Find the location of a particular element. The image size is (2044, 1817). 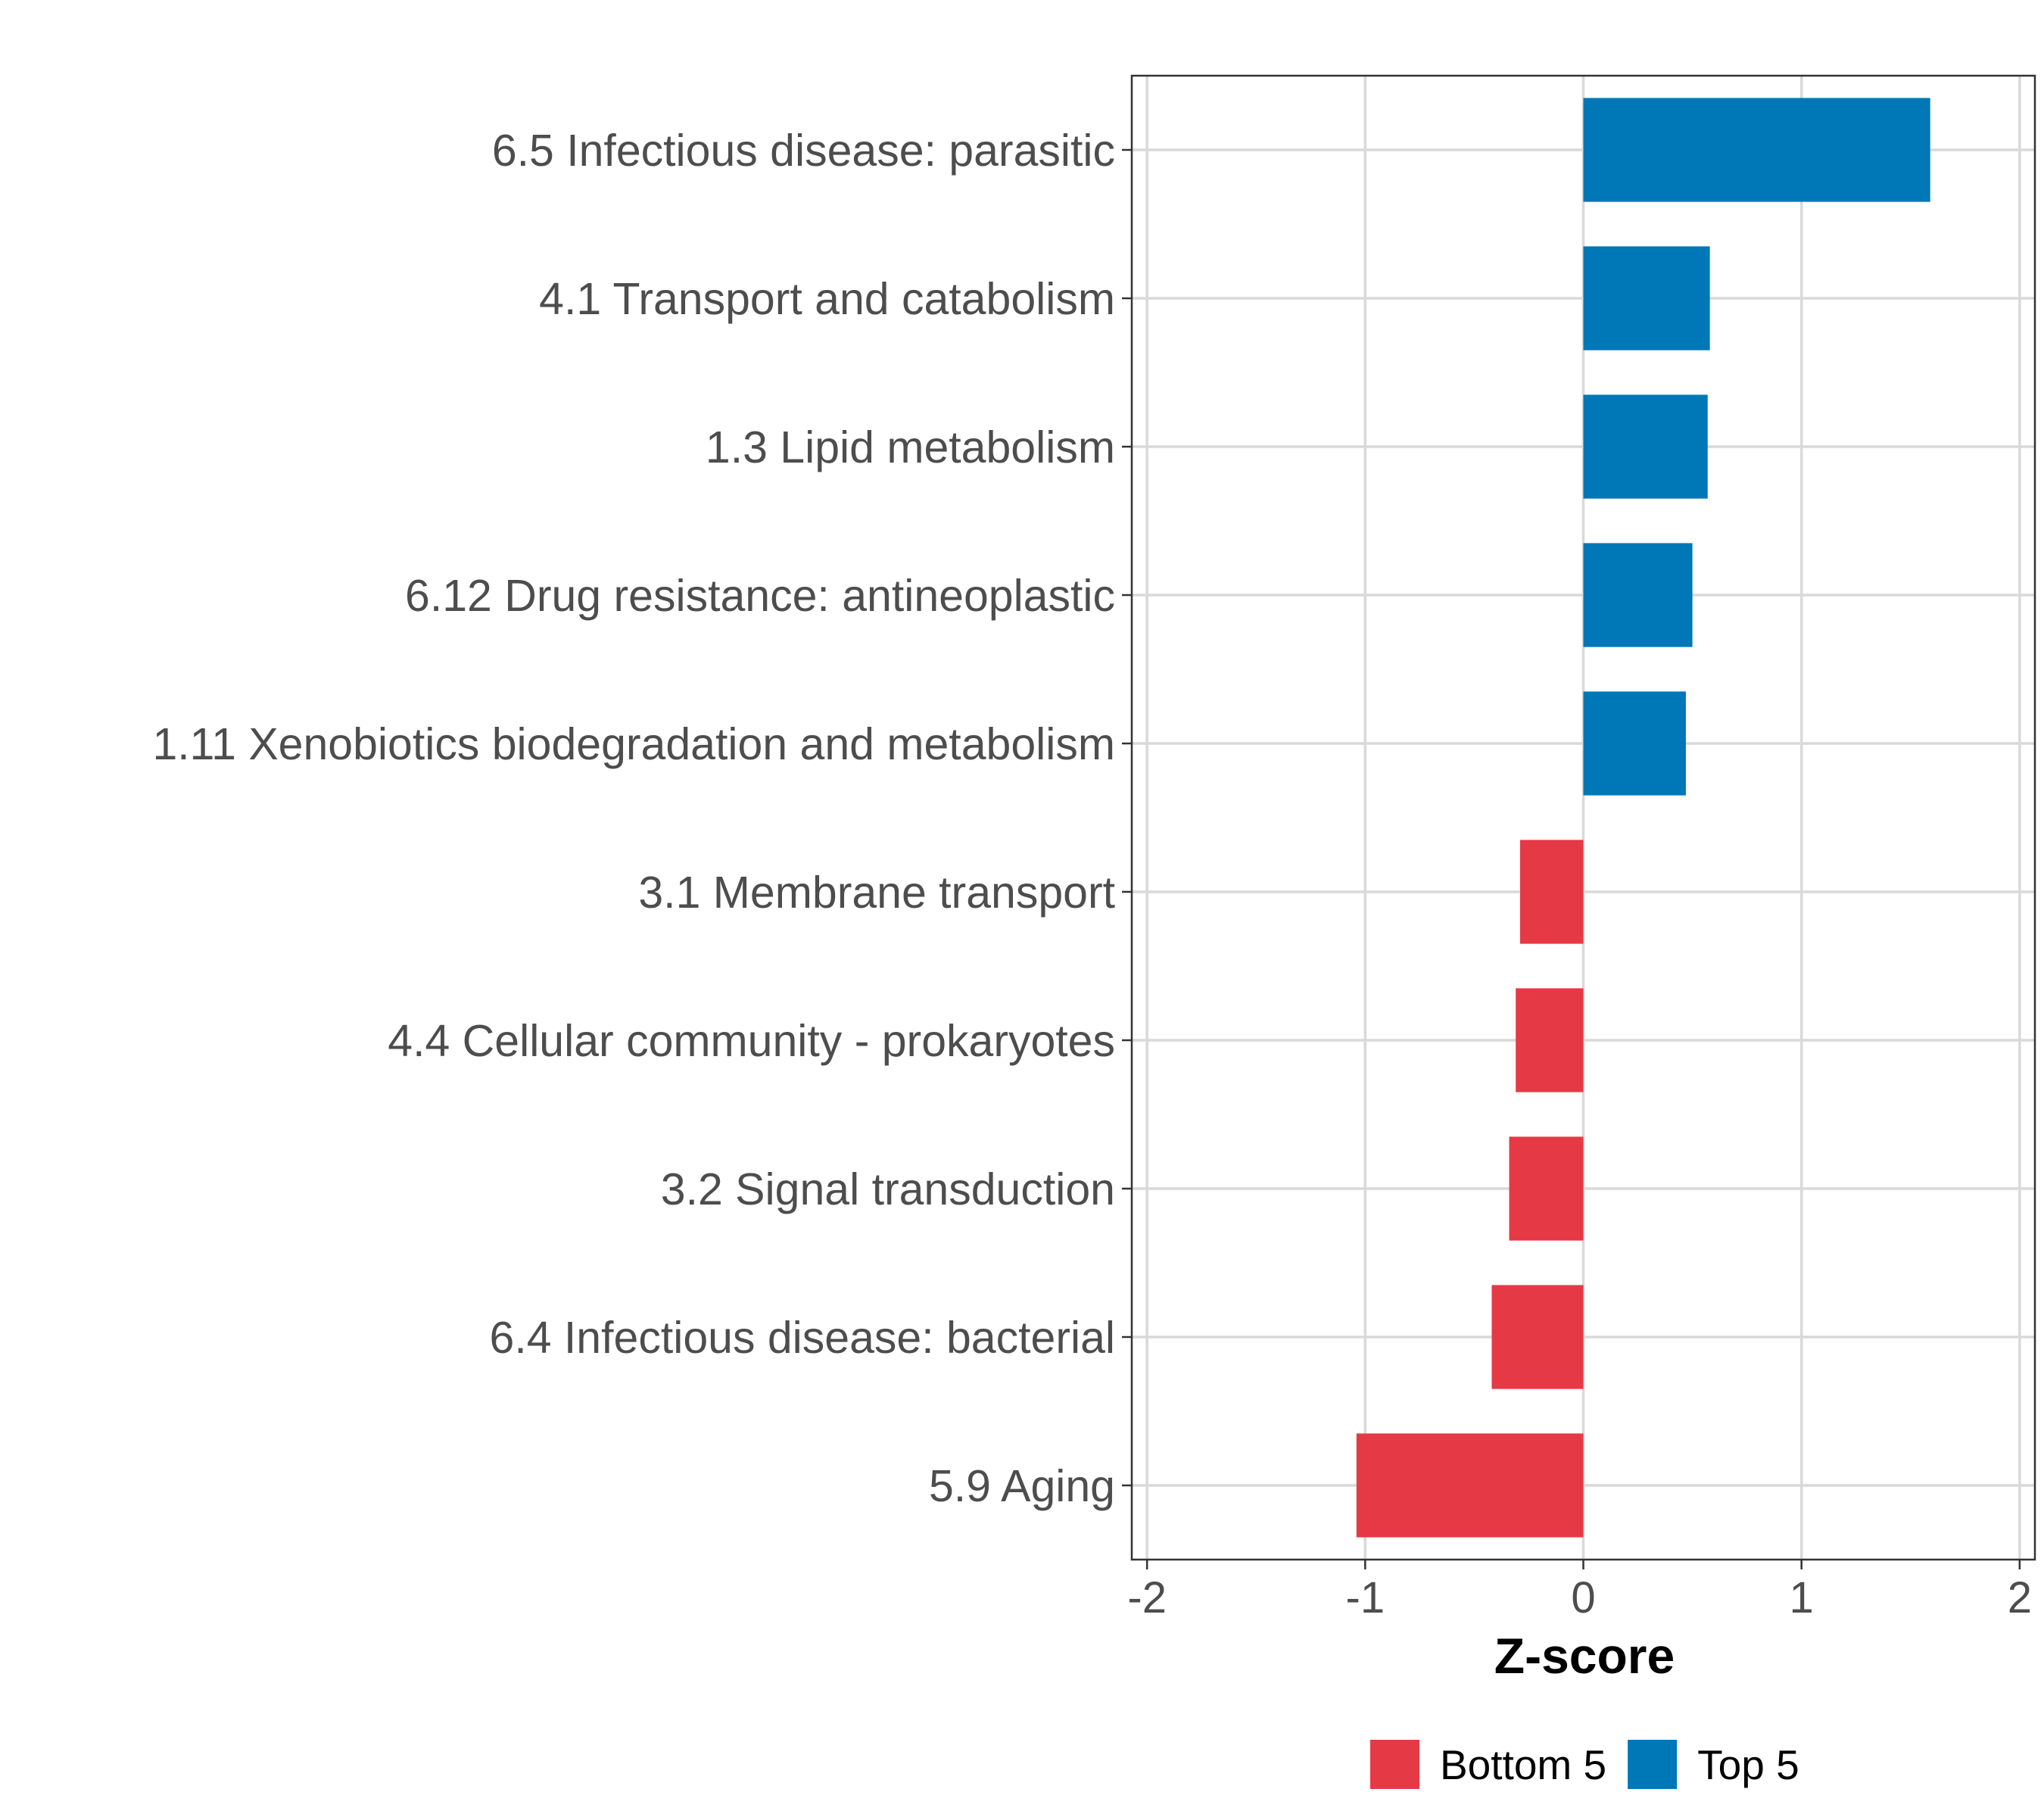

x-tick-label: -2 is located at coordinates (1147, 1597).